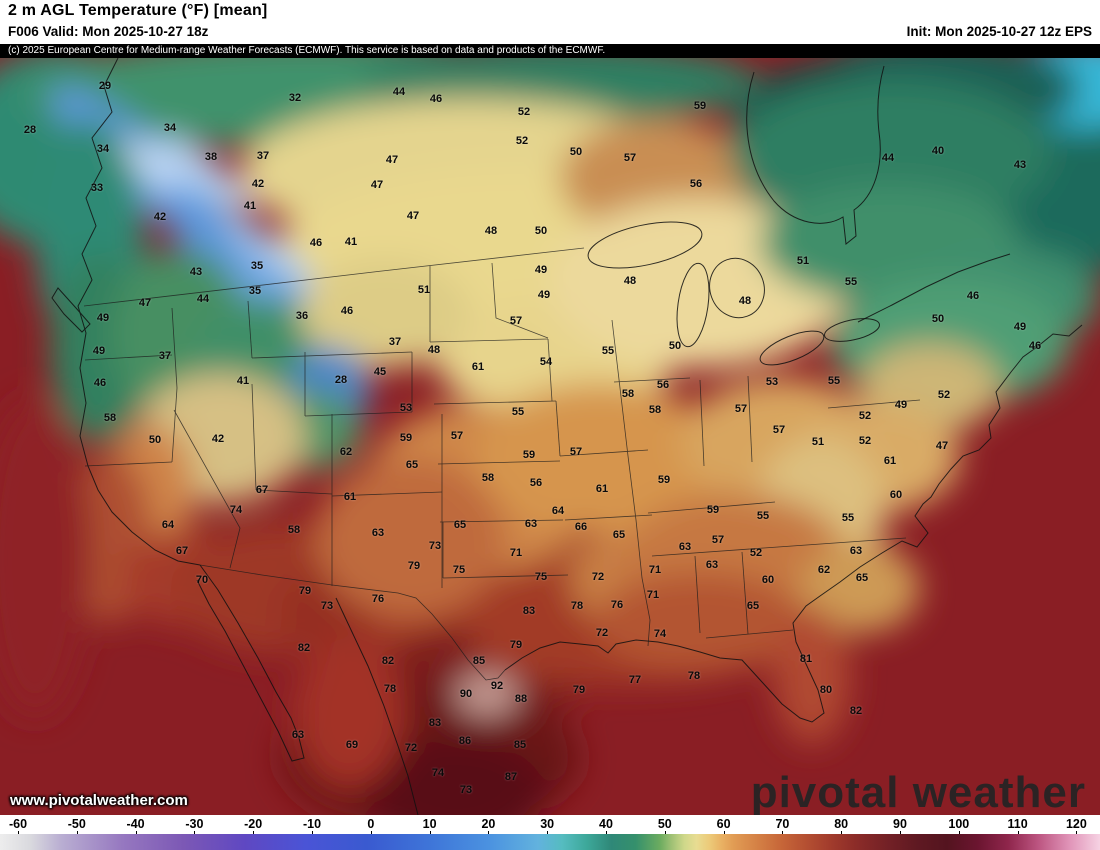  What do you see at coordinates (959, 824) in the screenshot?
I see `colorbar-tick-label: 100` at bounding box center [959, 824].